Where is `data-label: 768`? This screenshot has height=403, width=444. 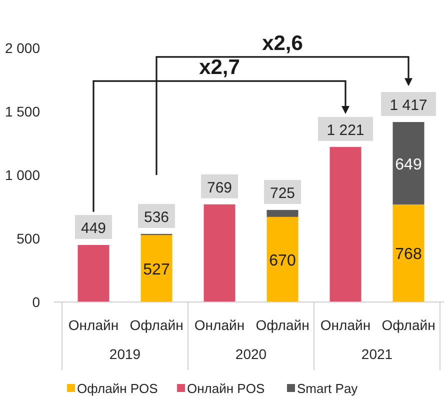
data-label: 768 is located at coordinates (408, 255).